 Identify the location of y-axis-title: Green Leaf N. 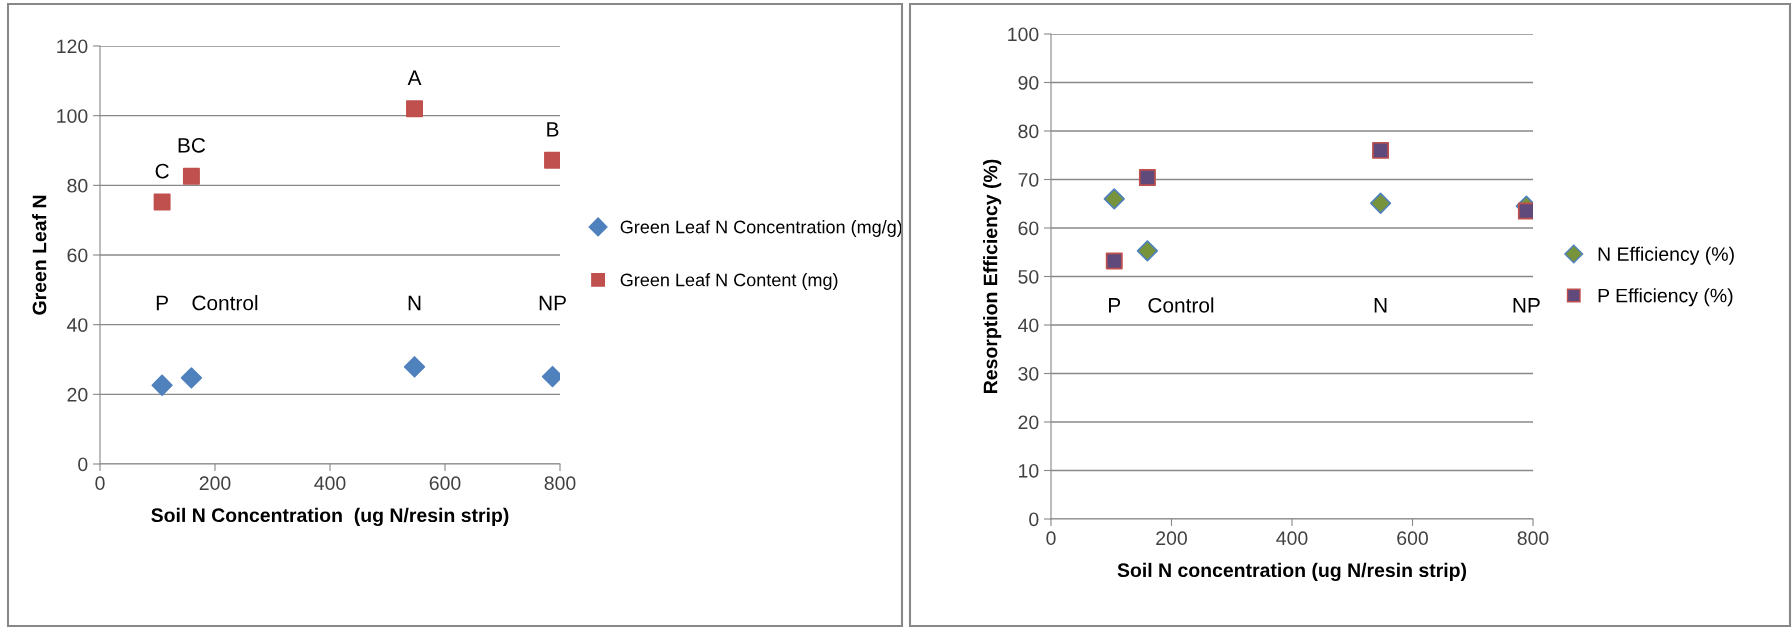
(39, 255).